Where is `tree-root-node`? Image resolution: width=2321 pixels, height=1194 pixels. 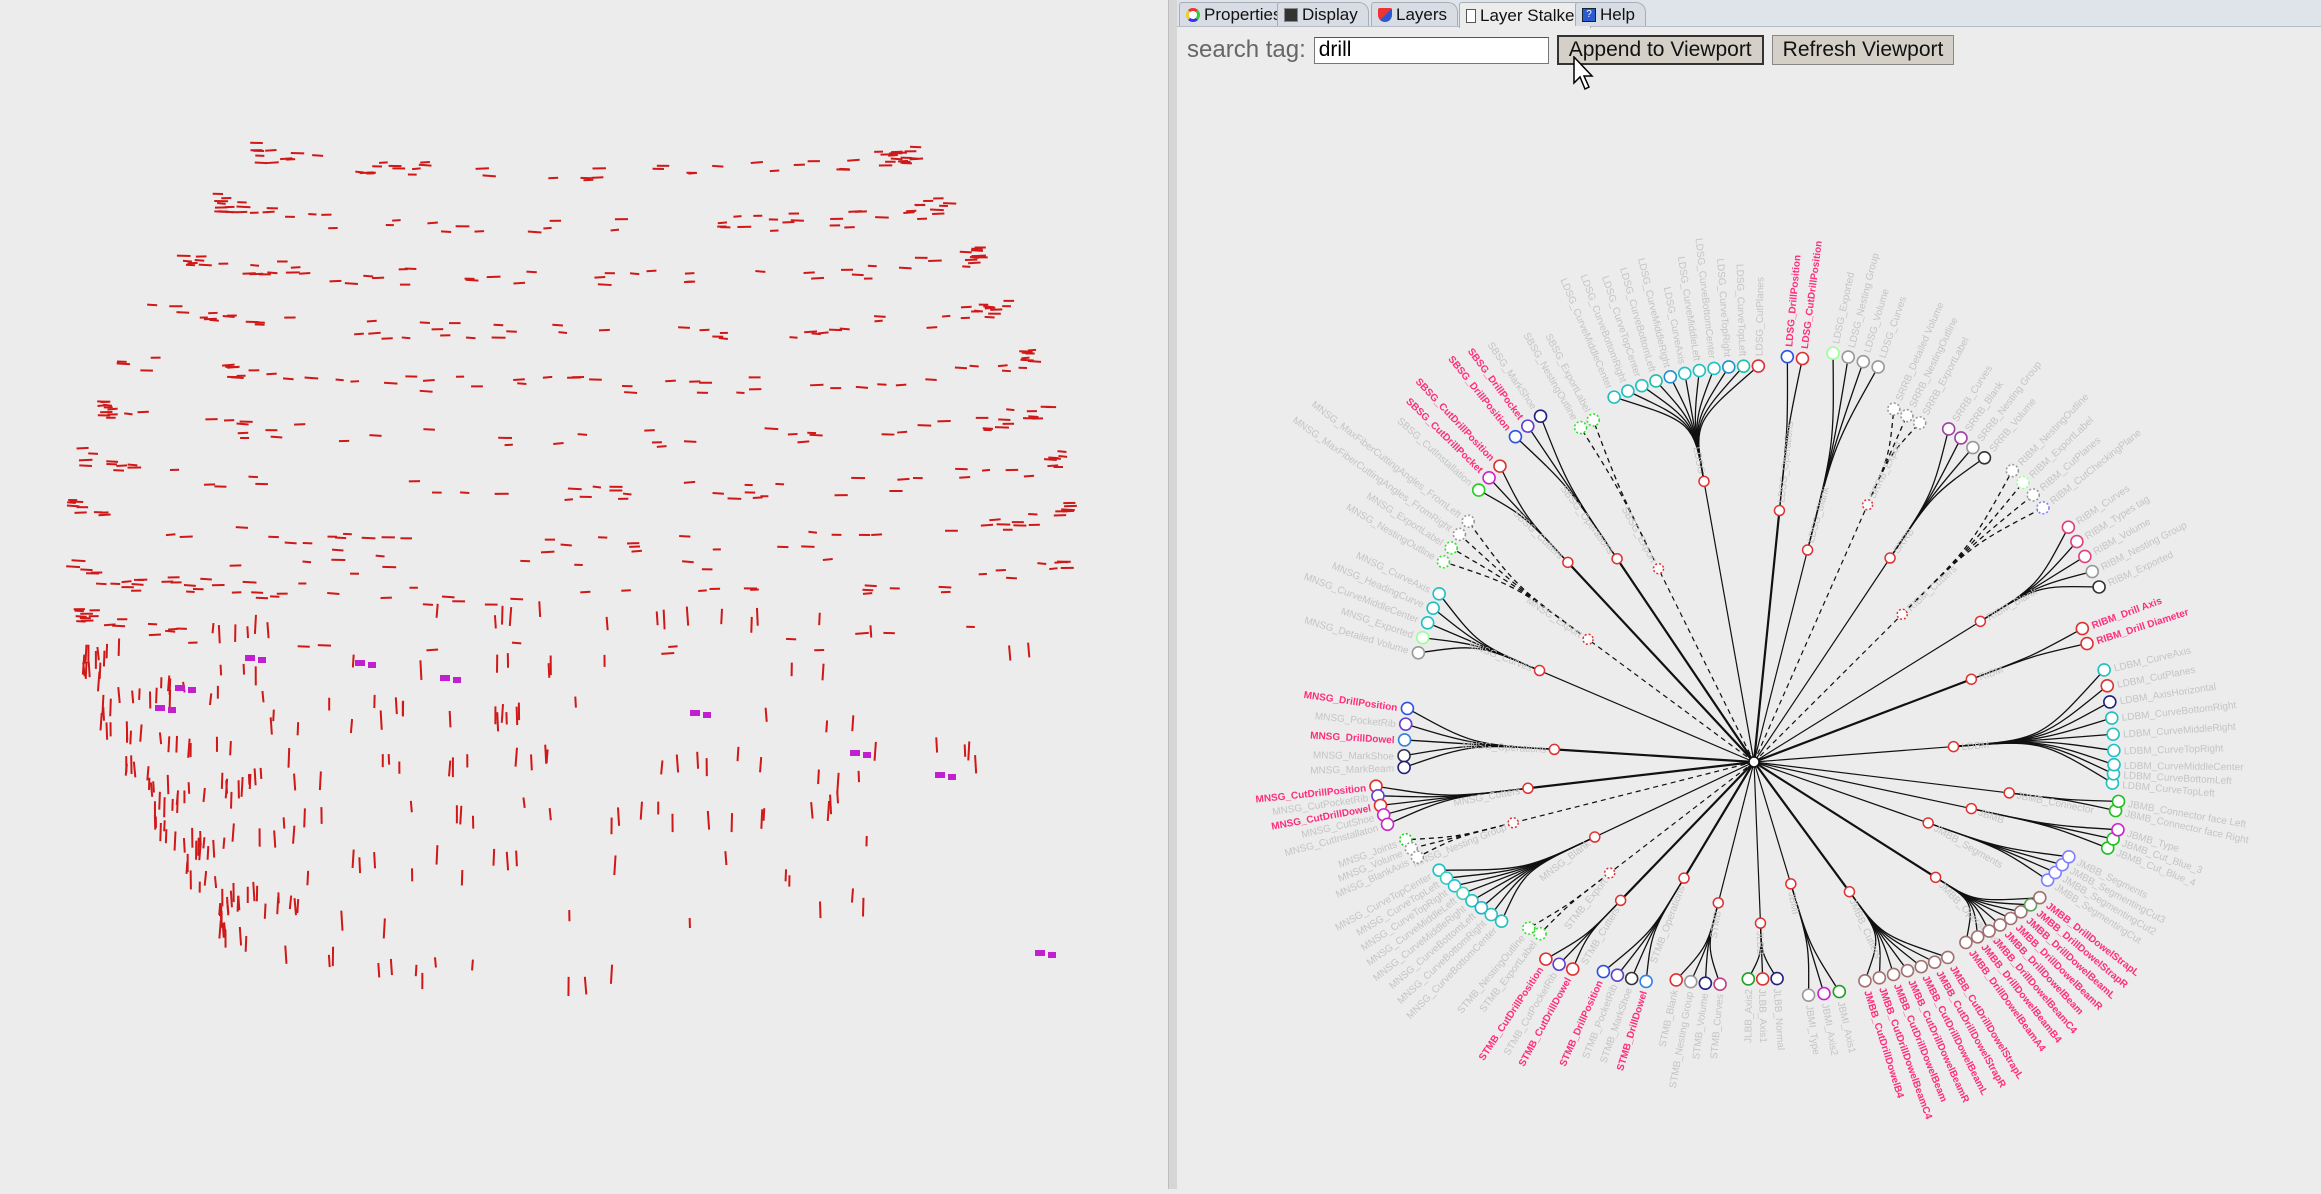 tree-root-node is located at coordinates (1754, 762).